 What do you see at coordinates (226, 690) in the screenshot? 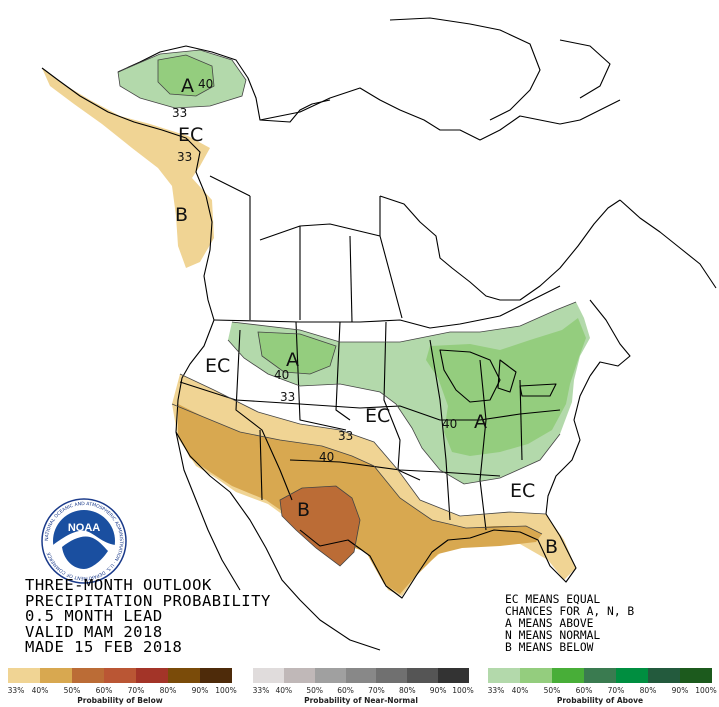
I see `colorbar-below-tick-label: 100%` at bounding box center [226, 690].